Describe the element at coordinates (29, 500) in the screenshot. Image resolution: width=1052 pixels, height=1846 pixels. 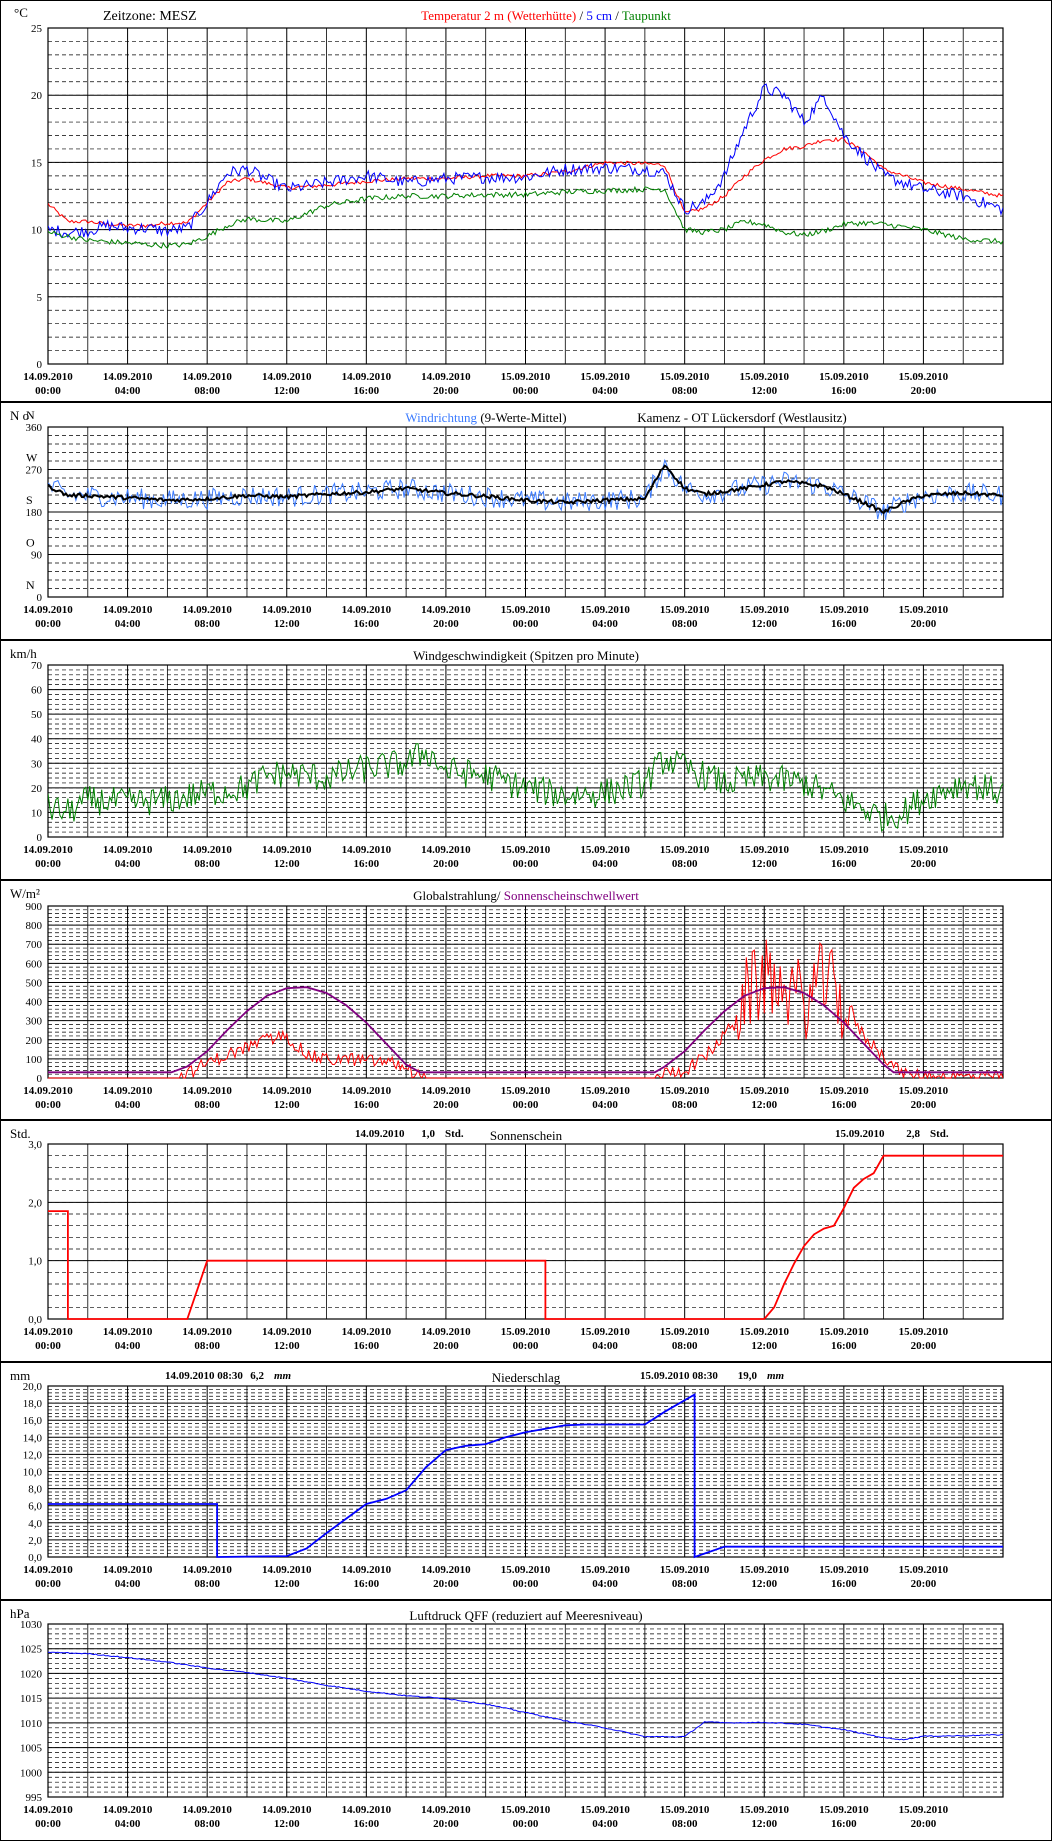
I see `compass-letter: S` at that location.